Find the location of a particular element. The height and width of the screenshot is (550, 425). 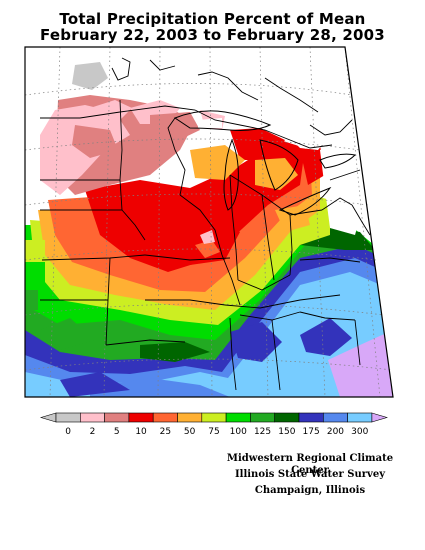

lake-huron is located at coordinates (279, 165).